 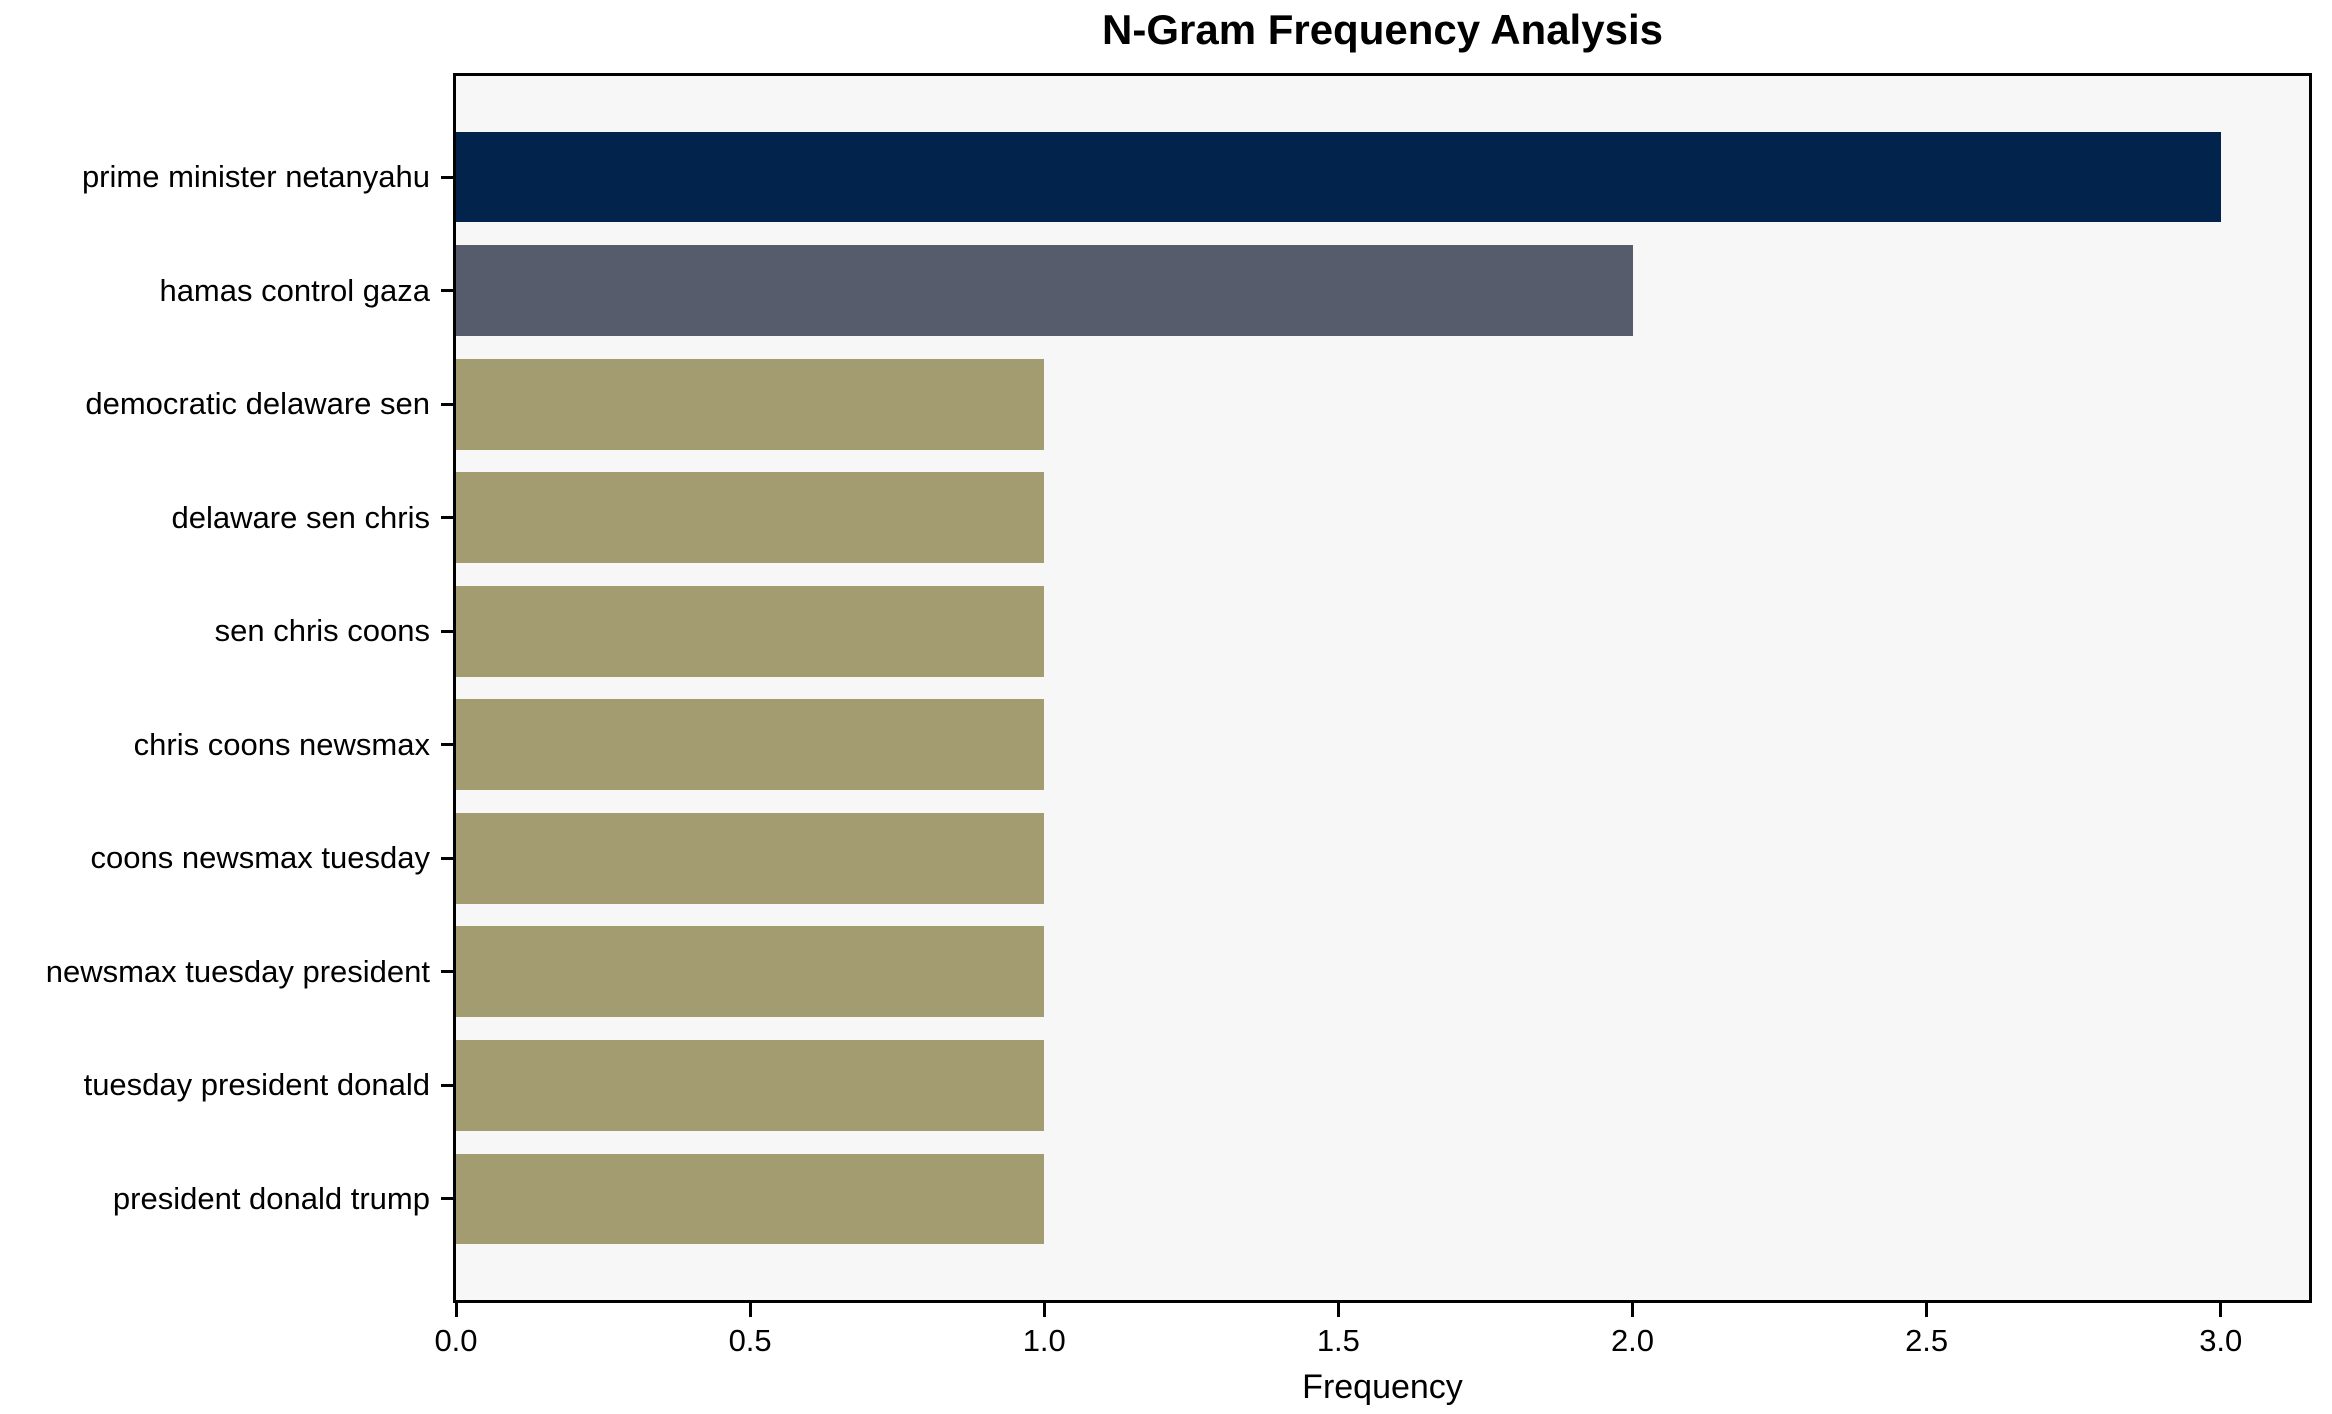 What do you see at coordinates (456, 1340) in the screenshot?
I see `x-tick-label: 0.0` at bounding box center [456, 1340].